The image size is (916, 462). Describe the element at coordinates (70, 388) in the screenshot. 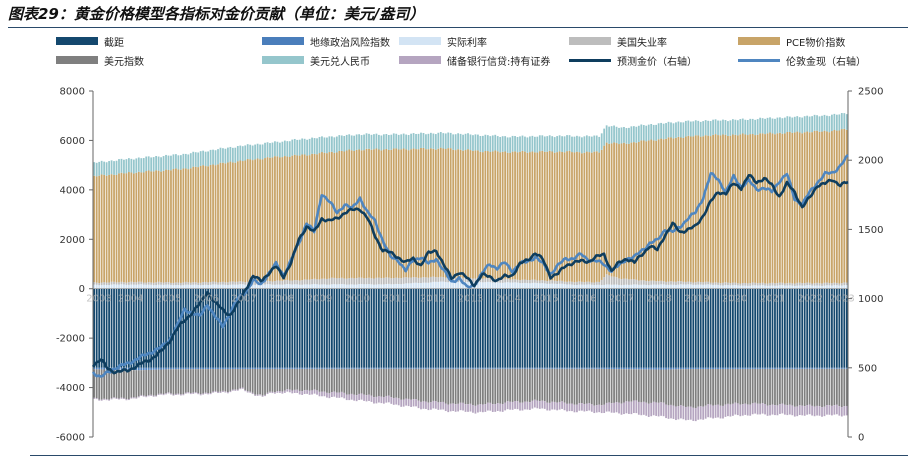

I see `left-tick-label: -4000` at that location.